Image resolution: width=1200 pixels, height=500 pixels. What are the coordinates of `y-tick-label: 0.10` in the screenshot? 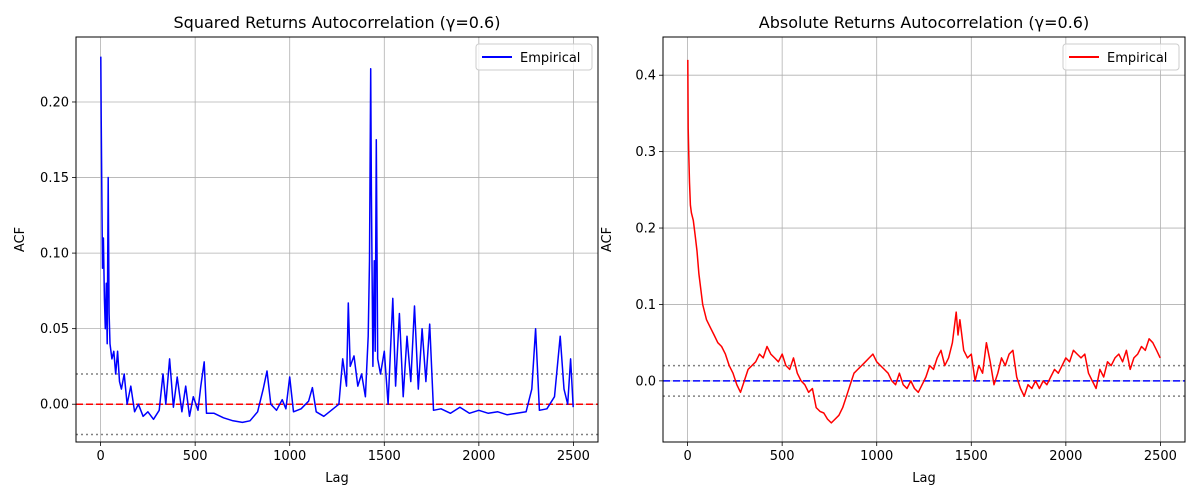 It's located at (54, 254).